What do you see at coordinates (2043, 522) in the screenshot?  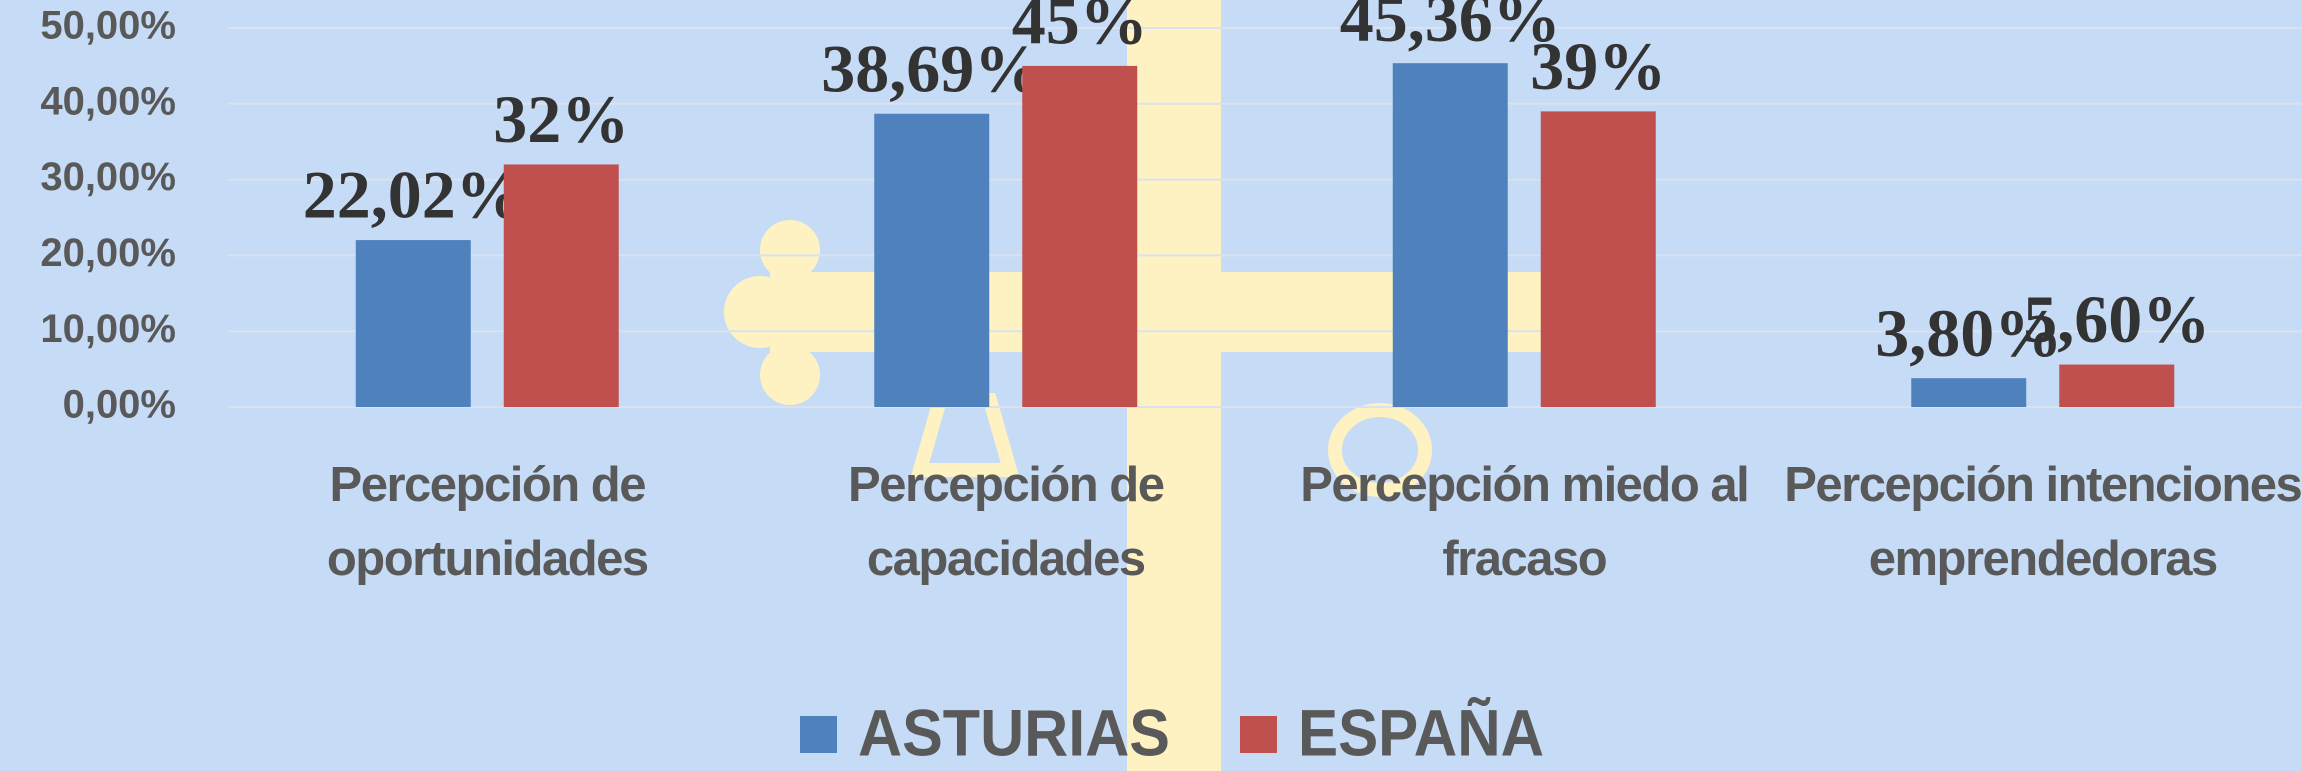 I see `x-tick-label: Percepción intenciones emprendedoras` at bounding box center [2043, 522].